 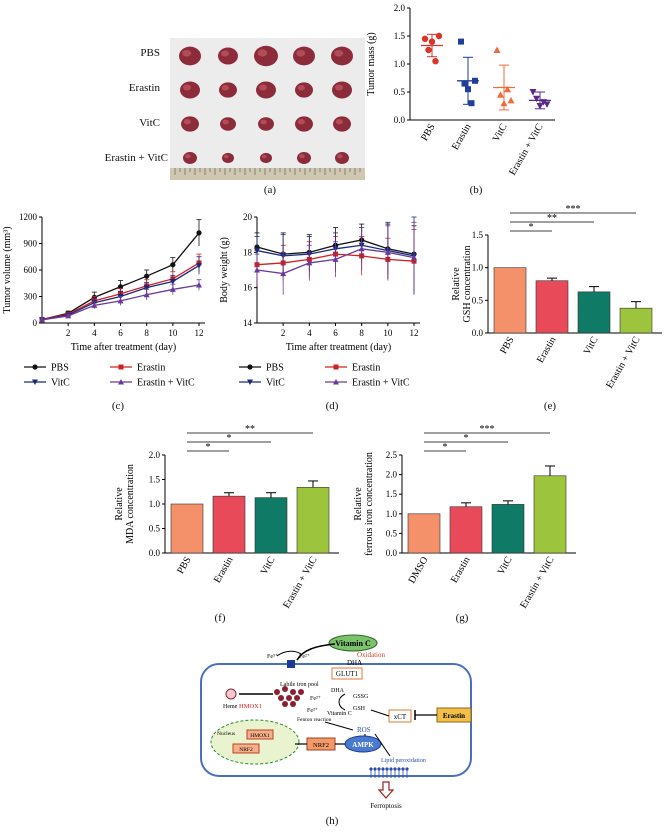 I want to click on g-y-tick-label: 0.0, so click(x=392, y=553).